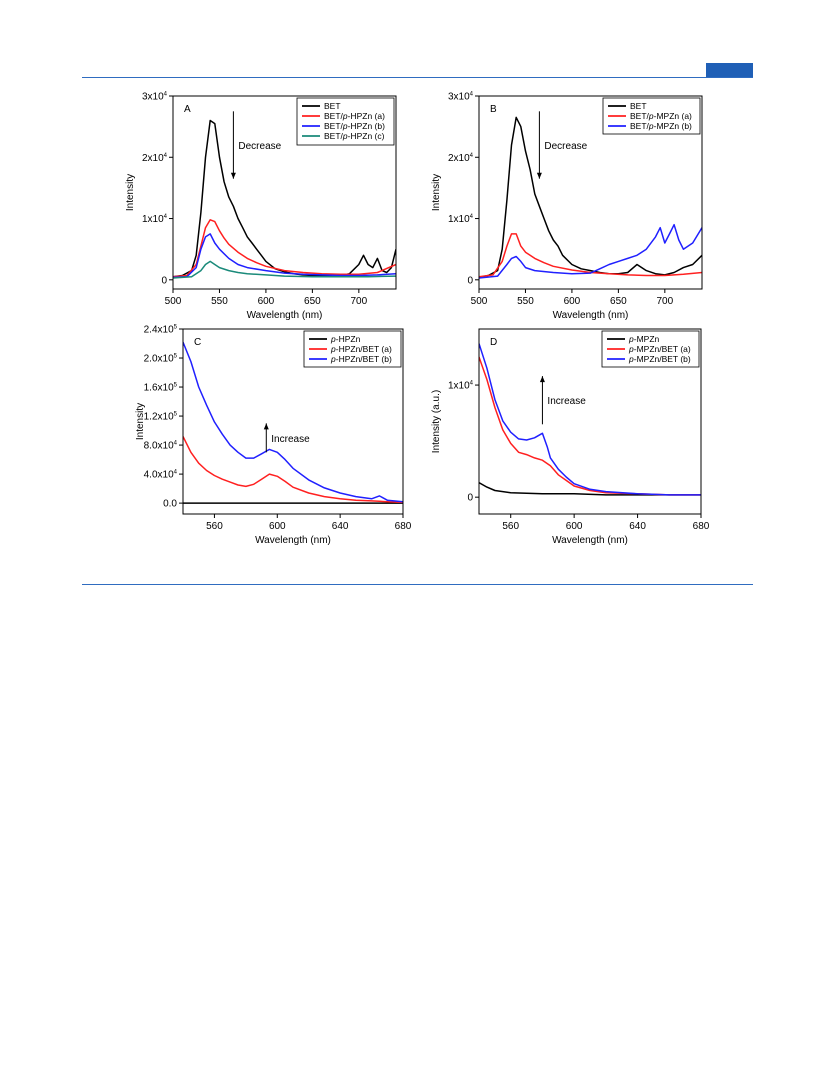 The image size is (833, 1091). I want to click on y-tick-label: 2.4x105, so click(161, 330).